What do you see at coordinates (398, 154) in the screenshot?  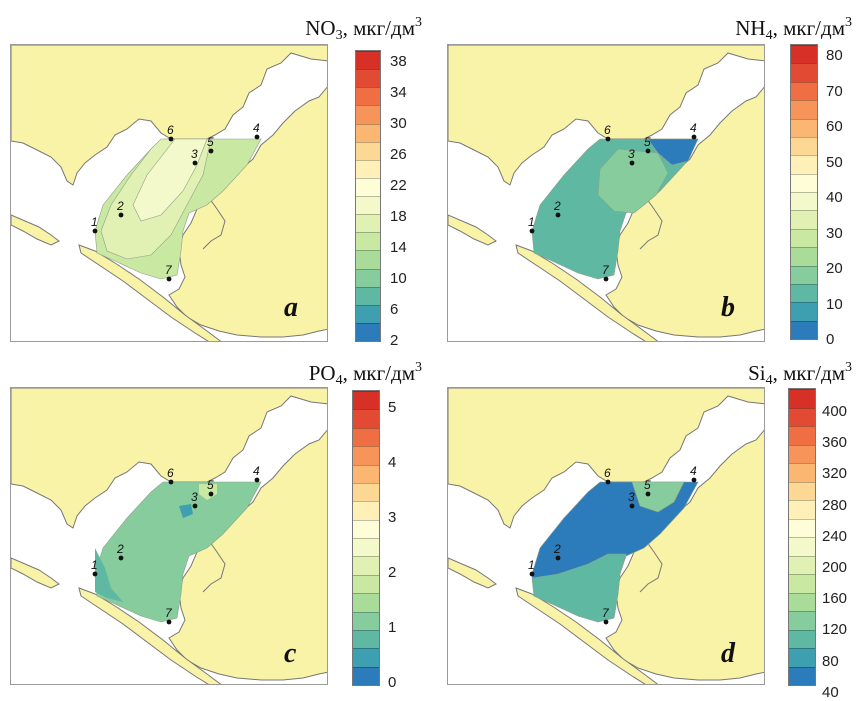 I see `colorbar-tick-label: 26` at bounding box center [398, 154].